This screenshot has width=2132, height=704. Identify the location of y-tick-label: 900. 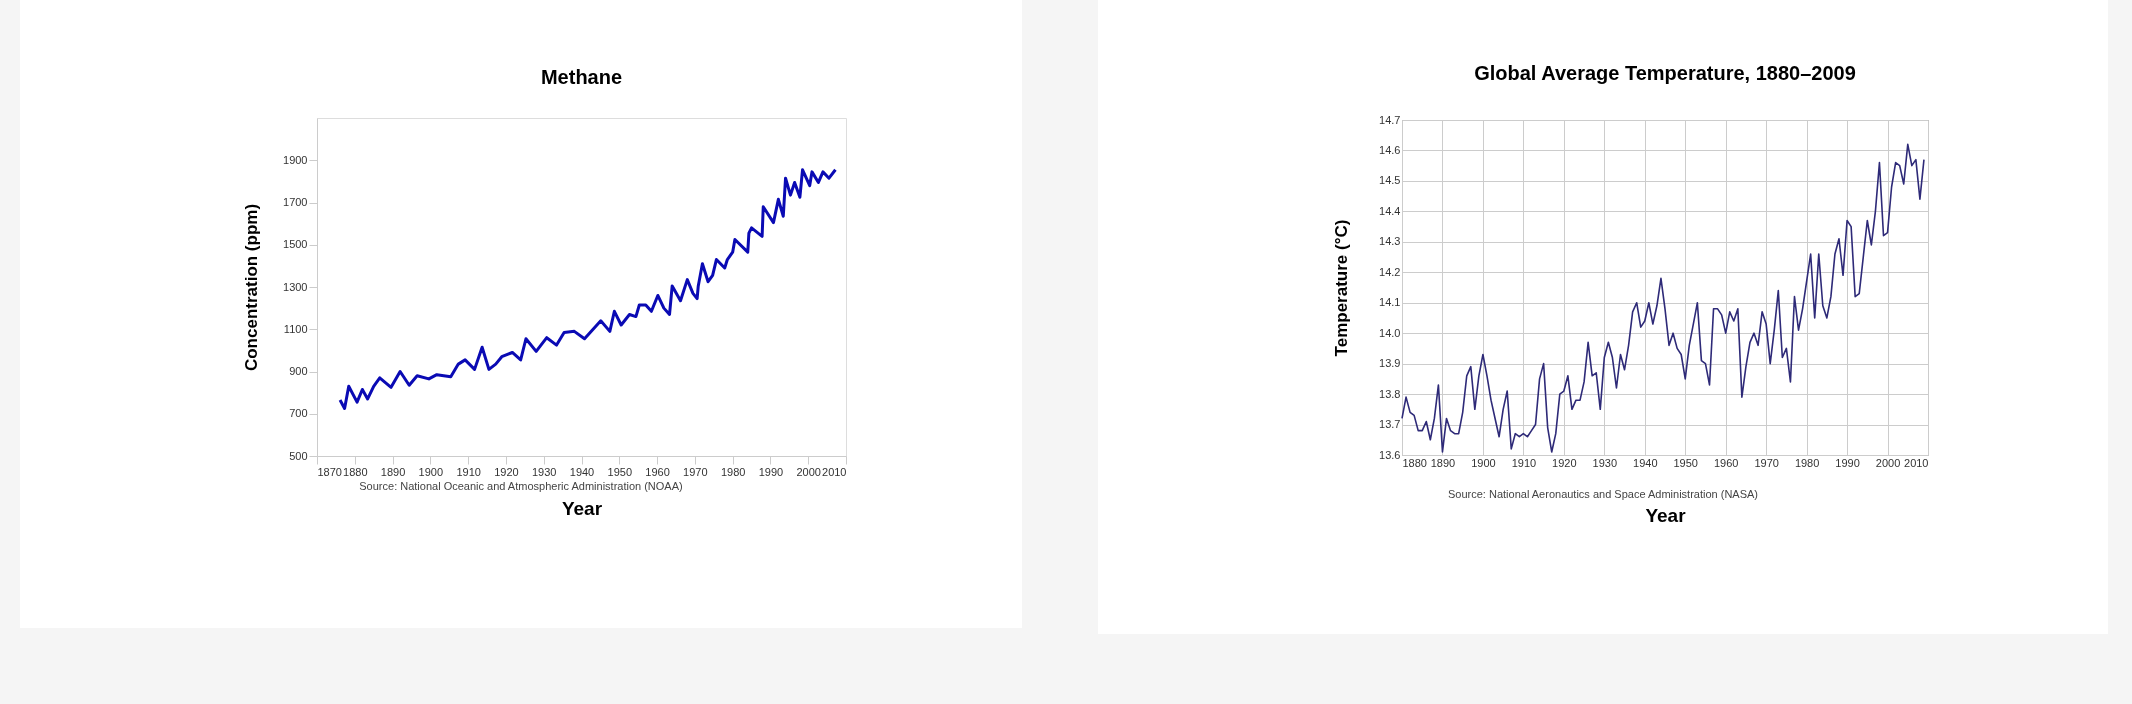
(298, 371).